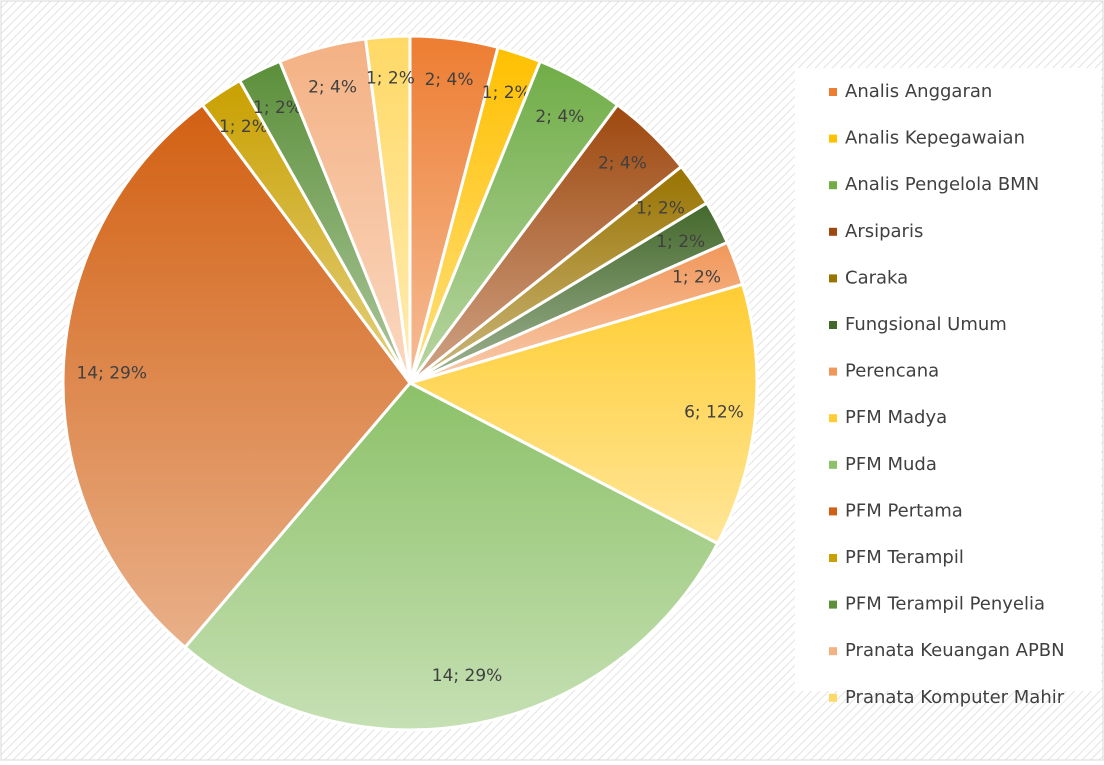 Image resolution: width=1104 pixels, height=765 pixels. Describe the element at coordinates (876, 277) in the screenshot. I see `legend-label: Caraka` at that location.